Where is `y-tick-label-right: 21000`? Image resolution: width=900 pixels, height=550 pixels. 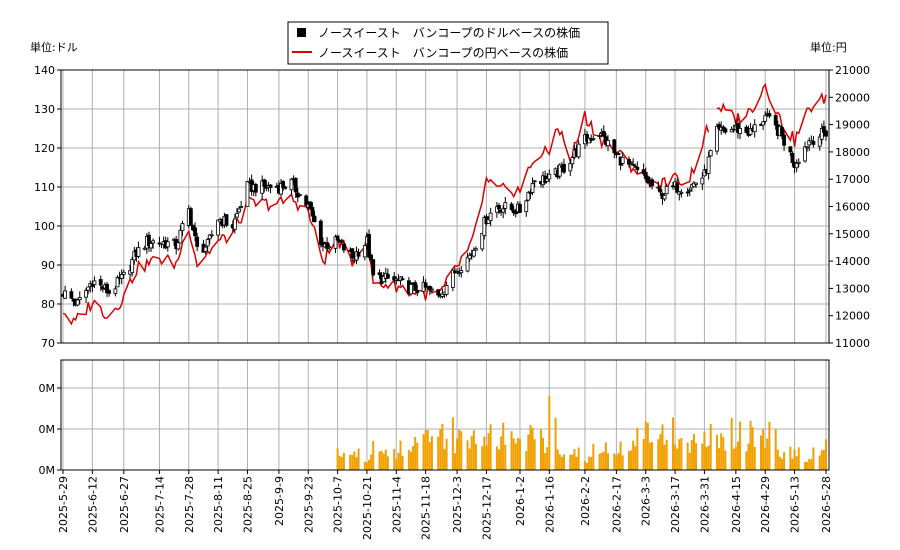
y-tick-label-right: 21000 is located at coordinates (852, 70).